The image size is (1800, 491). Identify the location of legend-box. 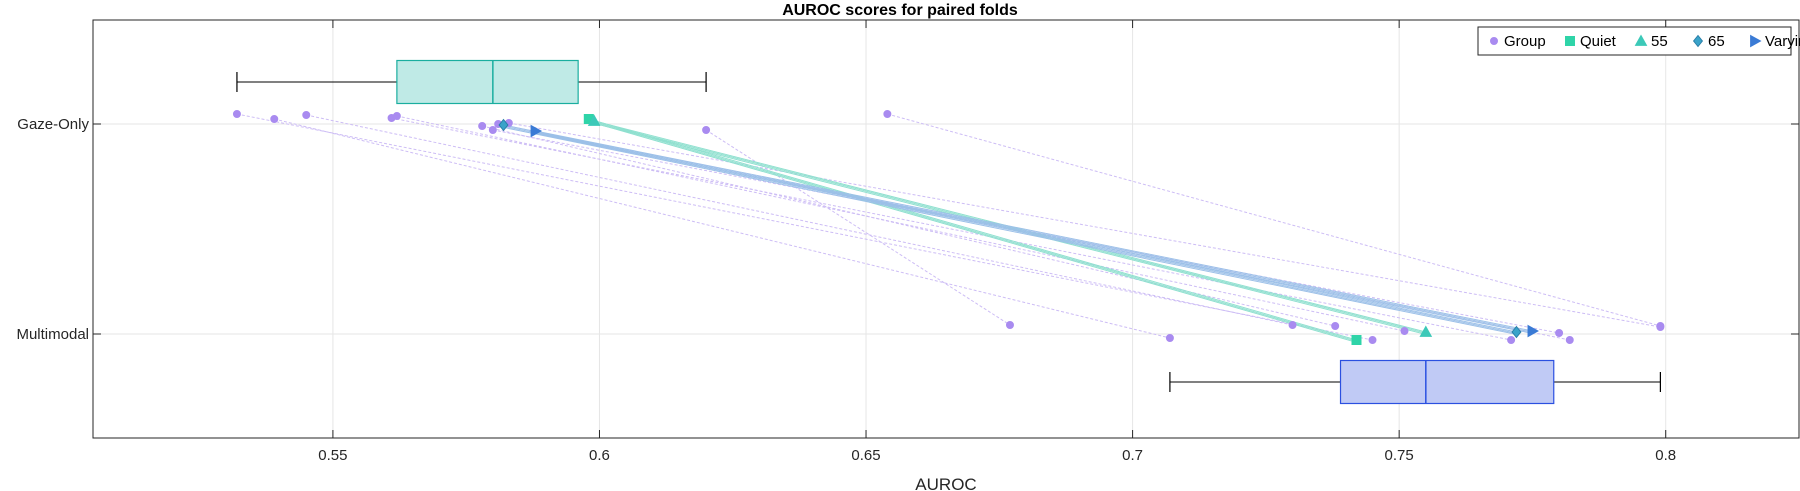
(1634, 41).